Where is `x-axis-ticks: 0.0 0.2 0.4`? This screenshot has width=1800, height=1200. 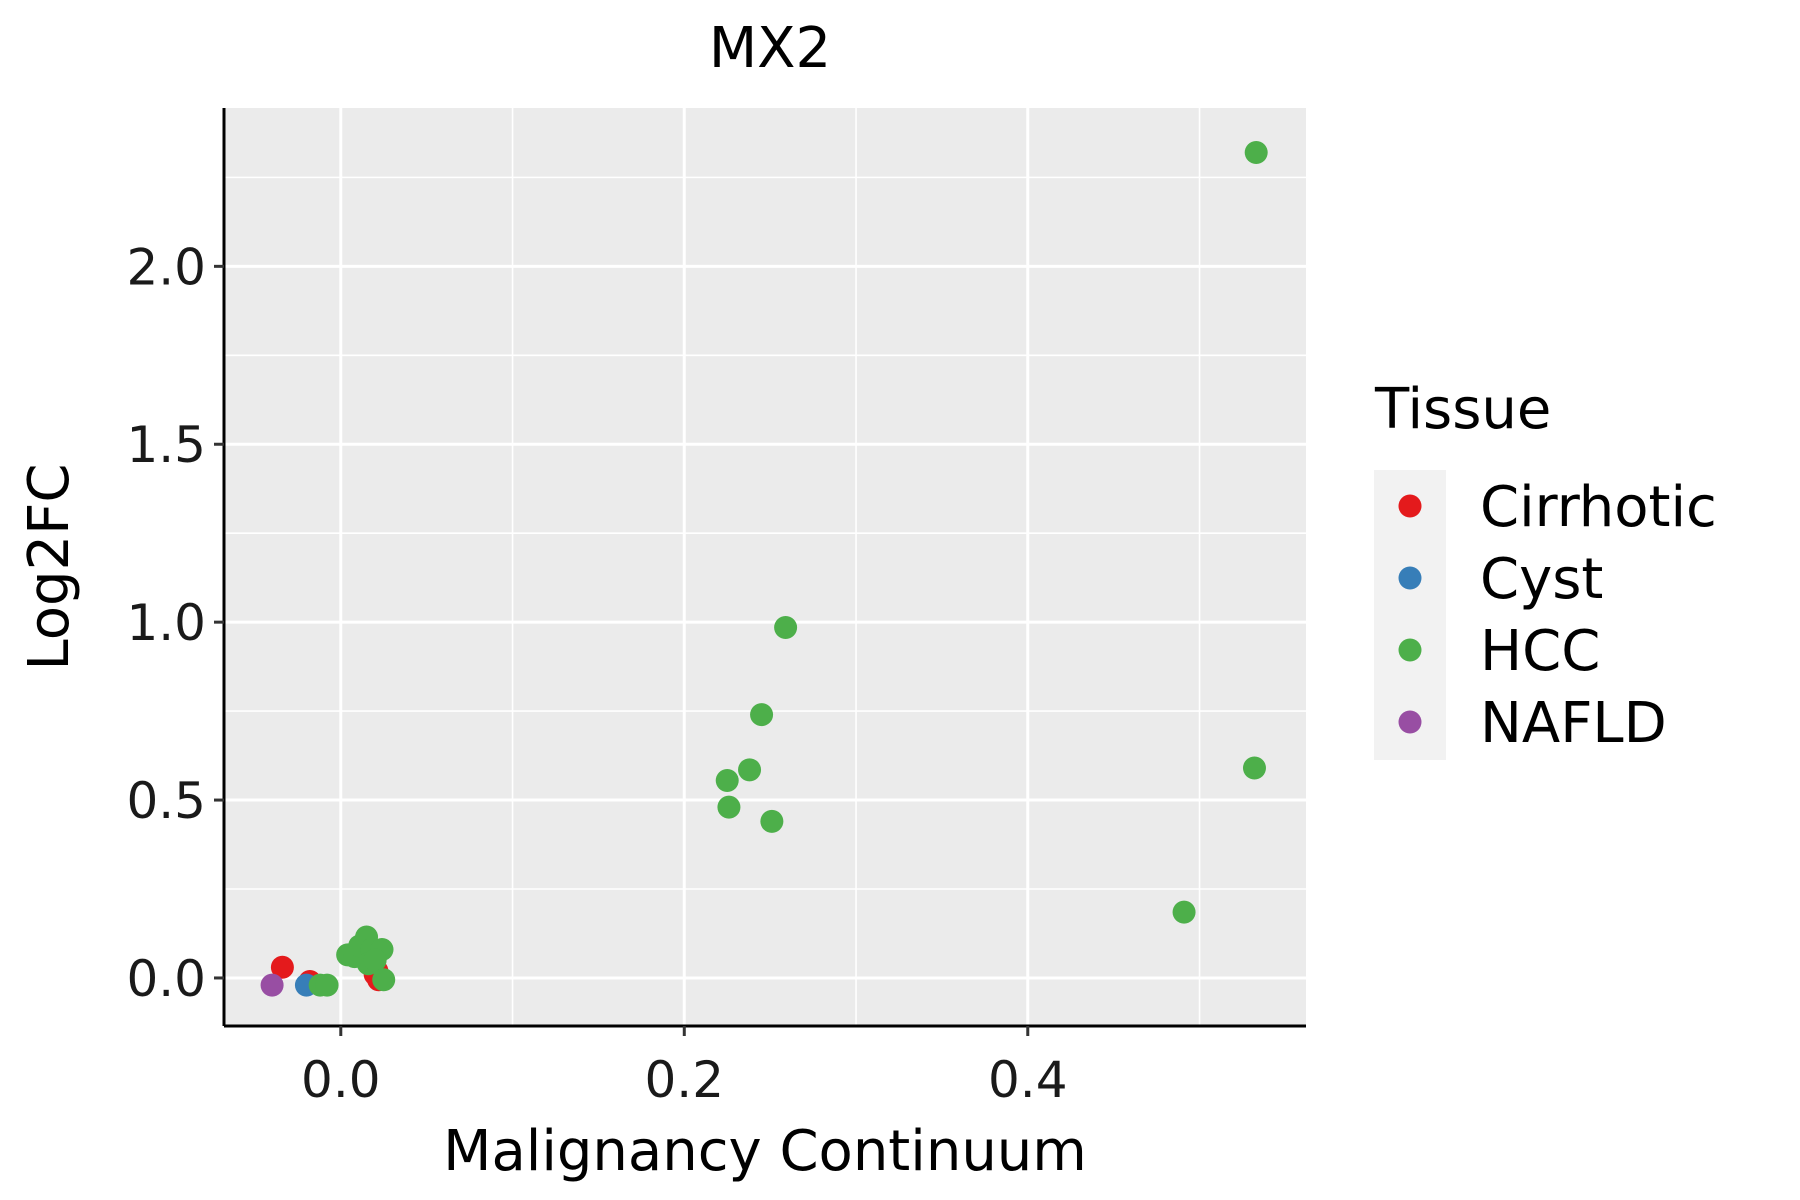
x-axis-ticks: 0.0 0.2 0.4 is located at coordinates (684, 1067).